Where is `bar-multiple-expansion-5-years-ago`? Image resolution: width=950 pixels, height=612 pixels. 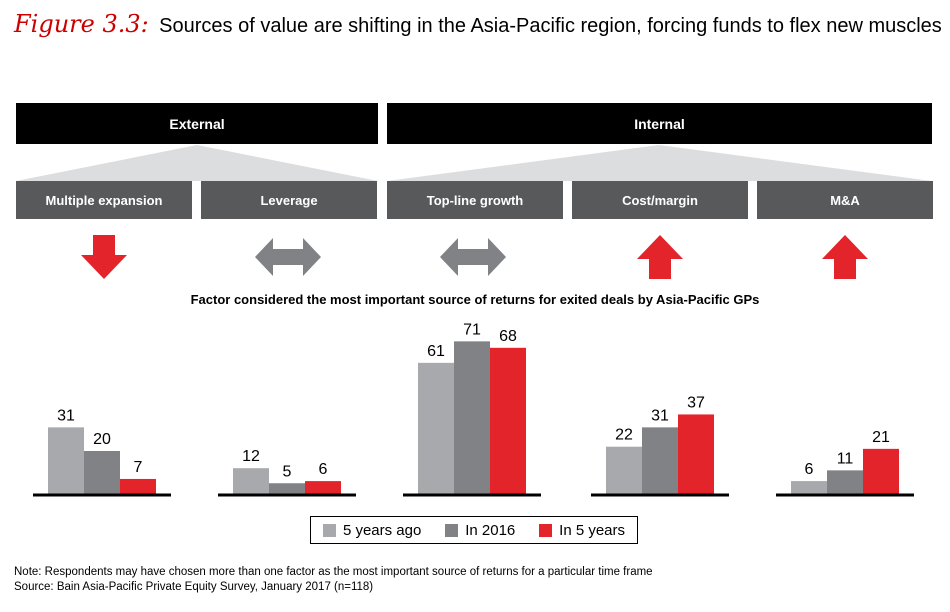
bar-multiple-expansion-5-years-ago is located at coordinates (66, 460).